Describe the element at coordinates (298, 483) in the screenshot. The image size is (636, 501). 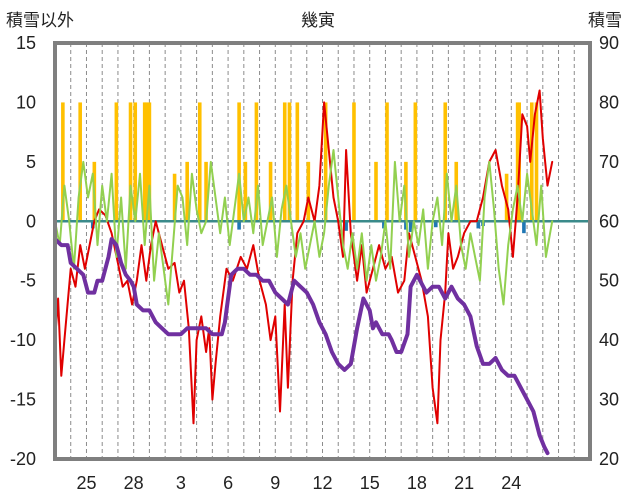
I see `x-axis-ticks: 25 28 3 6 9 12 15 18 21 24` at that location.